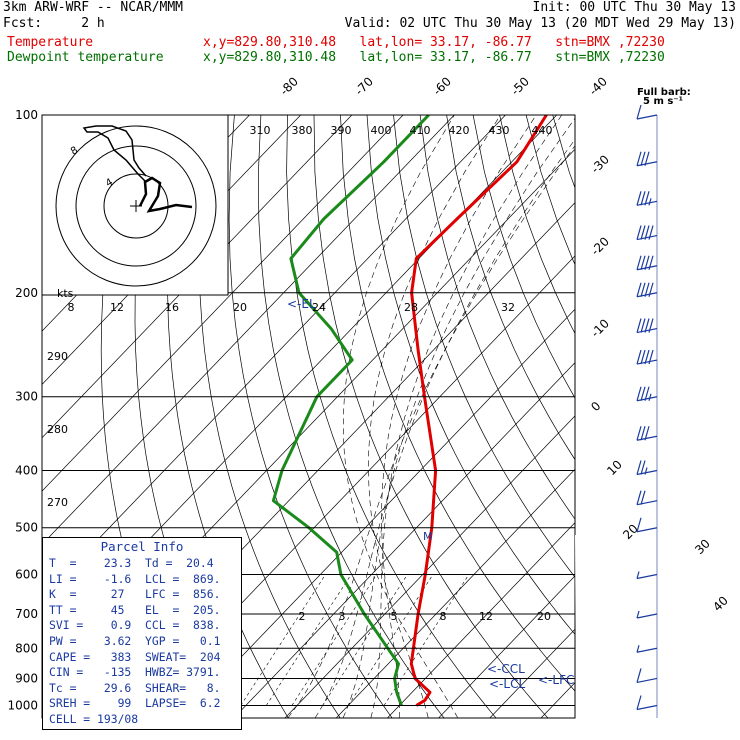 This screenshot has width=740, height=740. What do you see at coordinates (135, 687) in the screenshot?
I see `parcel-row-tc: Tc = 29.6 SHEAR= 8.` at bounding box center [135, 687].